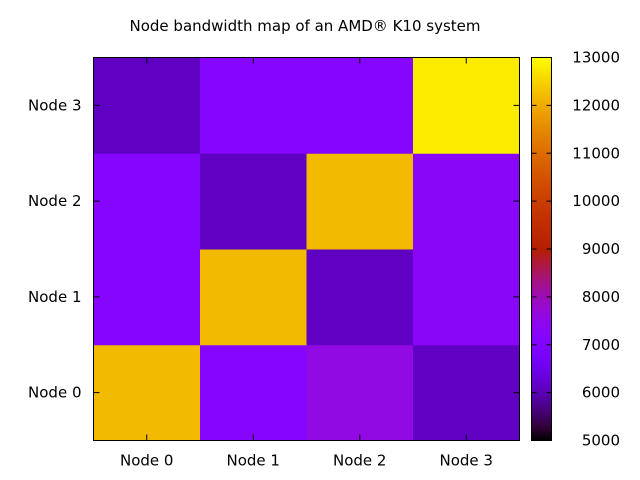 The width and height of the screenshot is (640, 480). Describe the element at coordinates (601, 249) in the screenshot. I see `colorbar-tick-label: 9000` at that location.